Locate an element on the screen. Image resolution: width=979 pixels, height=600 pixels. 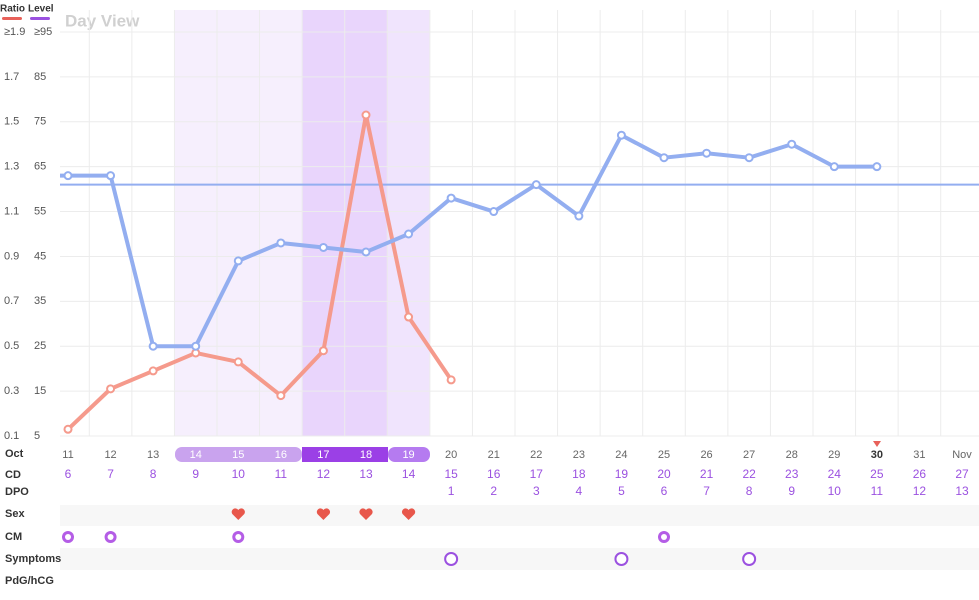
date-label: 11 is located at coordinates (67, 455).